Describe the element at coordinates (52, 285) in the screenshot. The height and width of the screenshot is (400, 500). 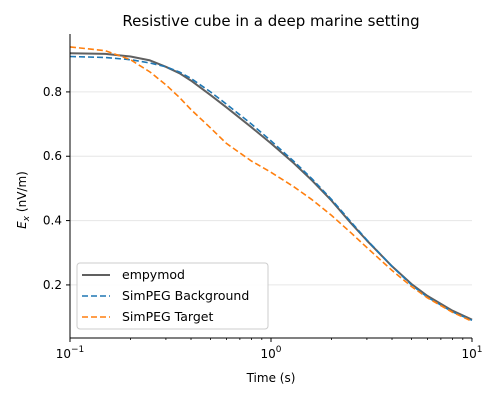
I see `y-tick-label: 0.2` at that location.